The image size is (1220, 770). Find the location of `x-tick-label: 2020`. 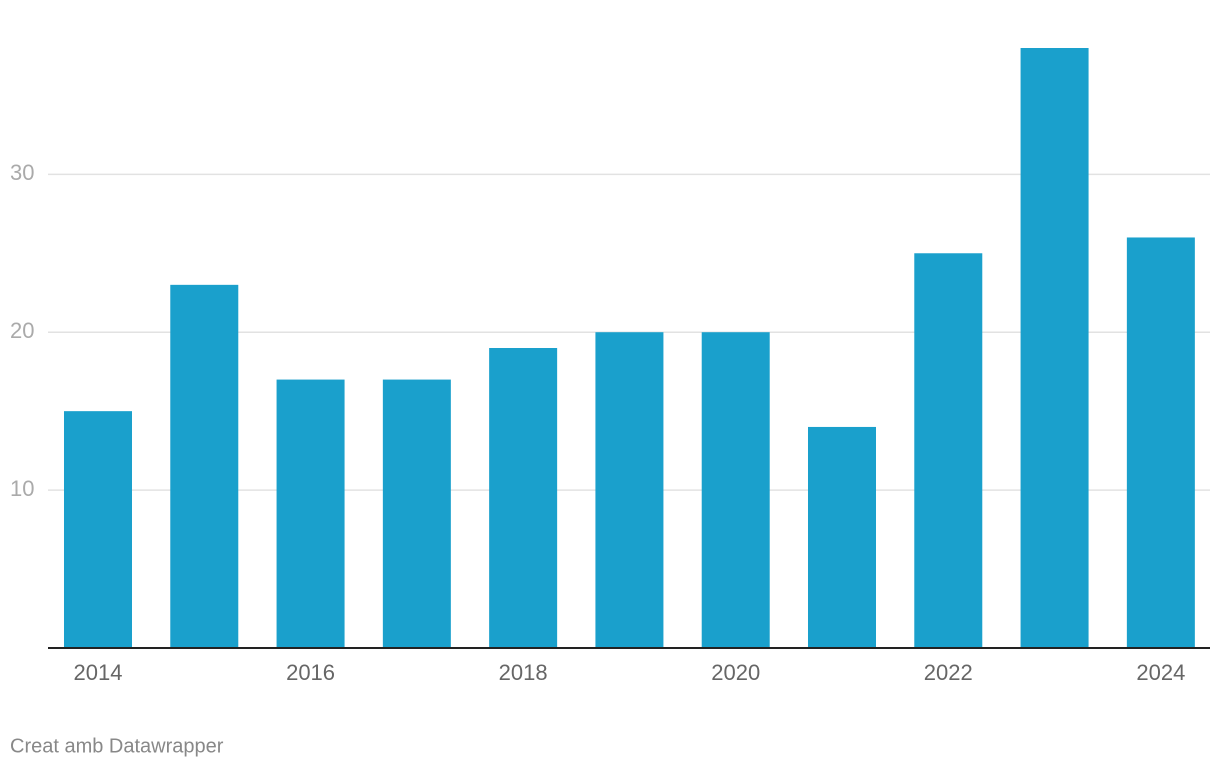

x-tick-label: 2020 is located at coordinates (735, 672).